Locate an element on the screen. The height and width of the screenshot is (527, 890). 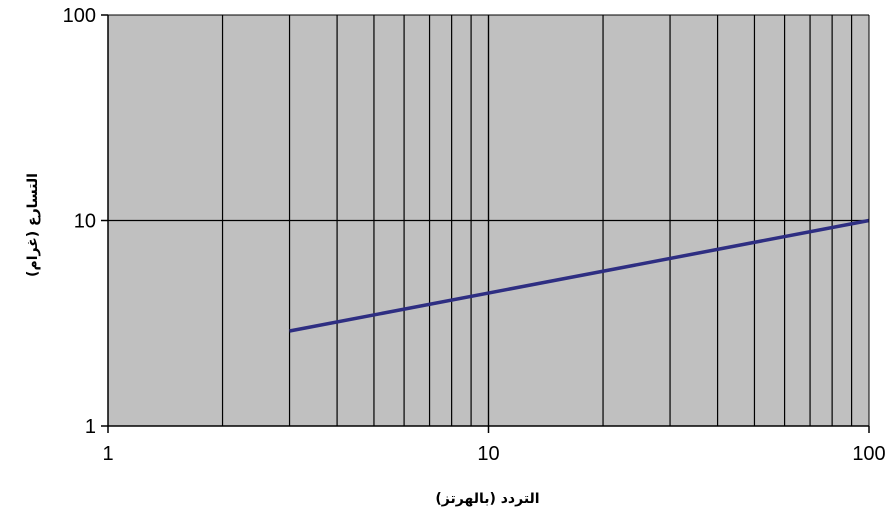
x-tick-label: 10 is located at coordinates (488, 454).